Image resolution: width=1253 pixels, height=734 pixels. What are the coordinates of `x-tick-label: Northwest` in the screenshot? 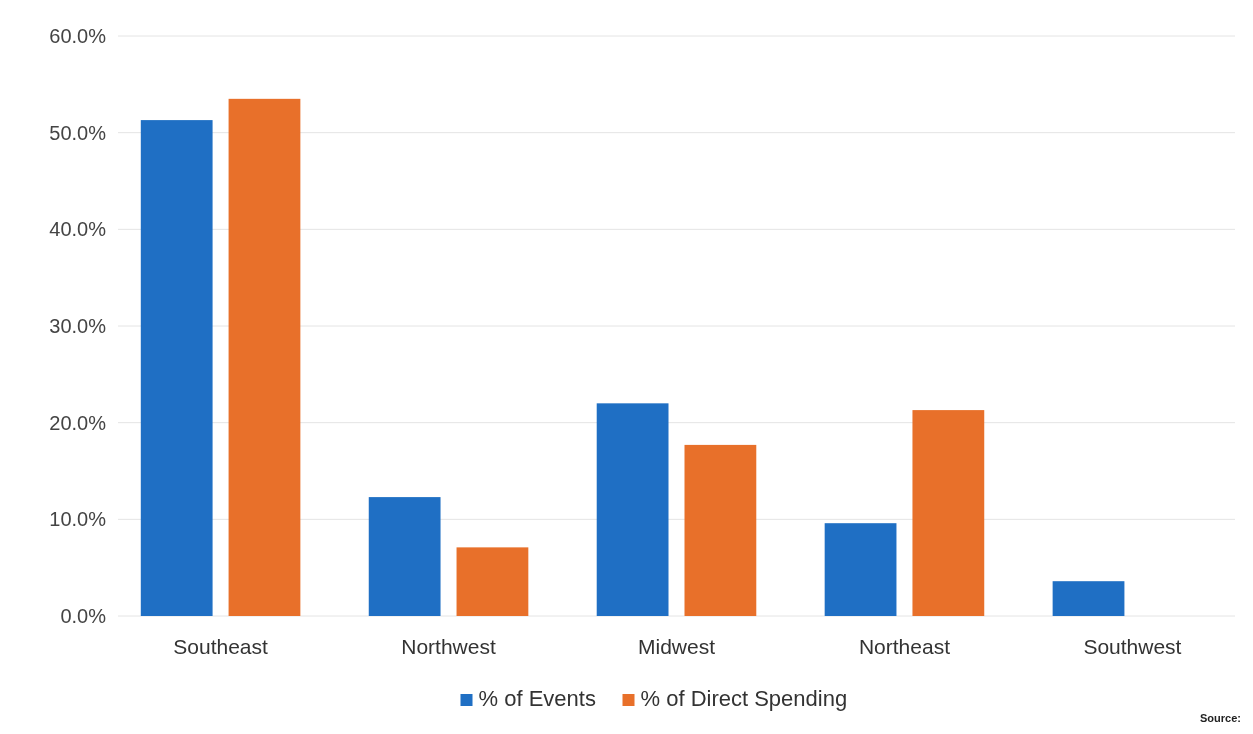 It's located at (448, 646).